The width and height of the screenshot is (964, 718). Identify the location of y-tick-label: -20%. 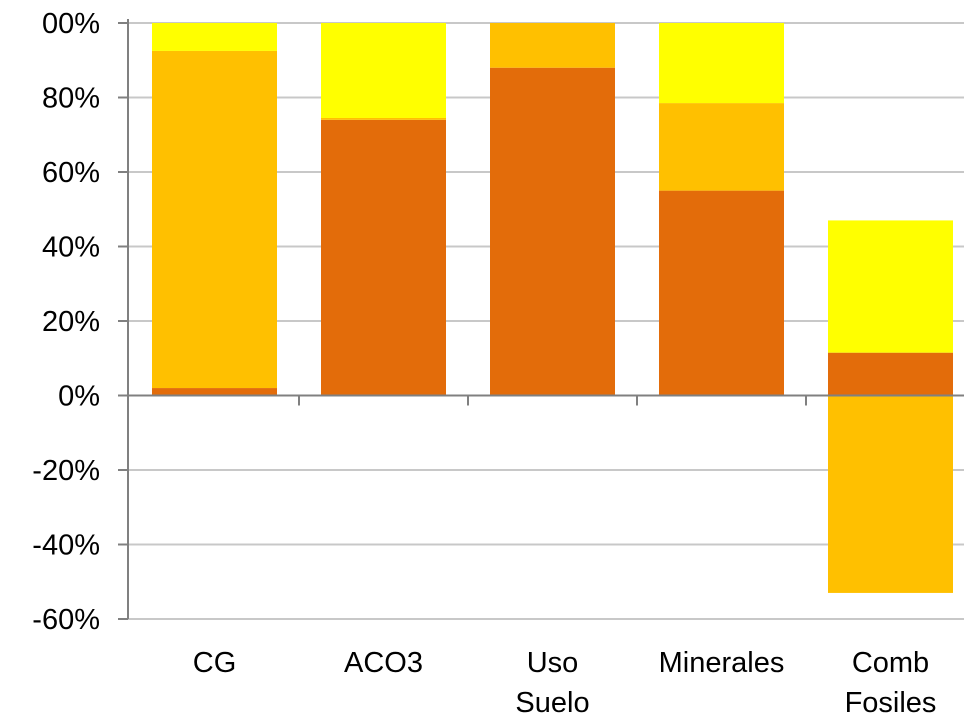
(66, 471).